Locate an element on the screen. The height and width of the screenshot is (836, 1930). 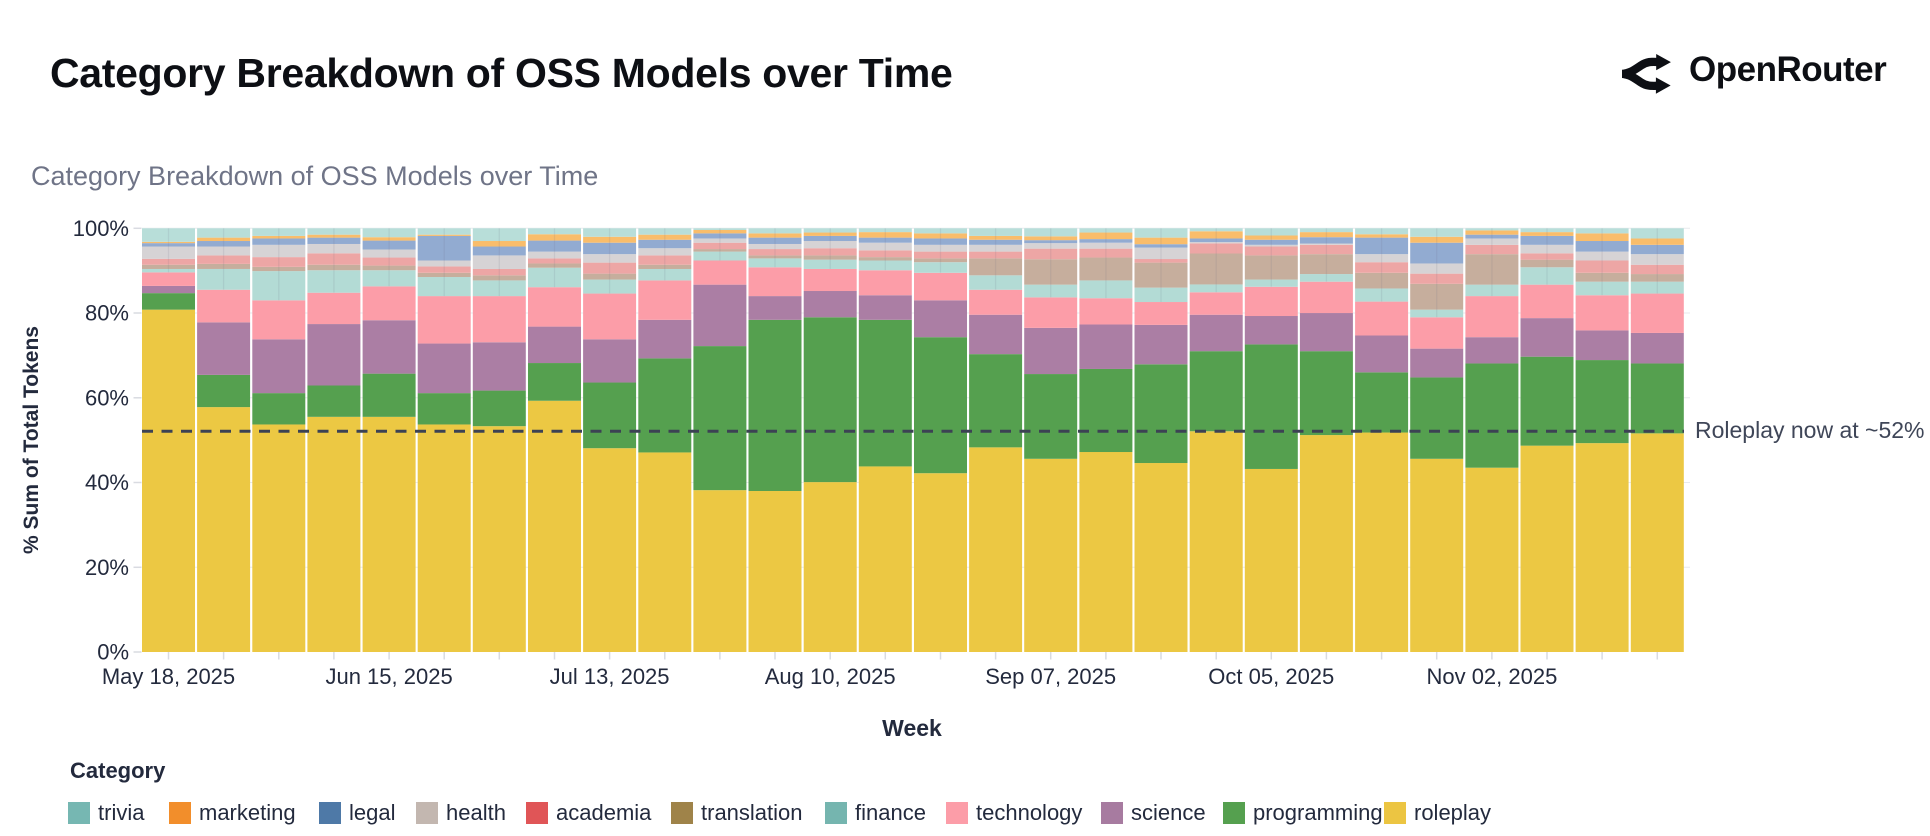
svg-text: 20% is located at coordinates (107, 567).